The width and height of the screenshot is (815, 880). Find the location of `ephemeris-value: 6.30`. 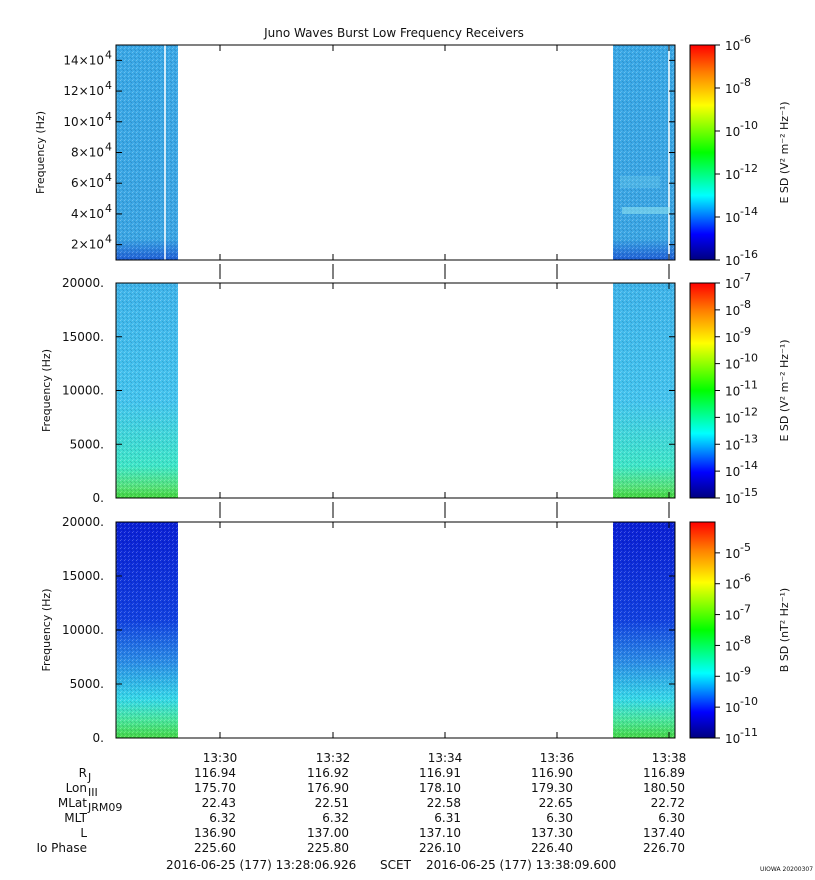

ephemeris-value: 6.30 is located at coordinates (559, 818).